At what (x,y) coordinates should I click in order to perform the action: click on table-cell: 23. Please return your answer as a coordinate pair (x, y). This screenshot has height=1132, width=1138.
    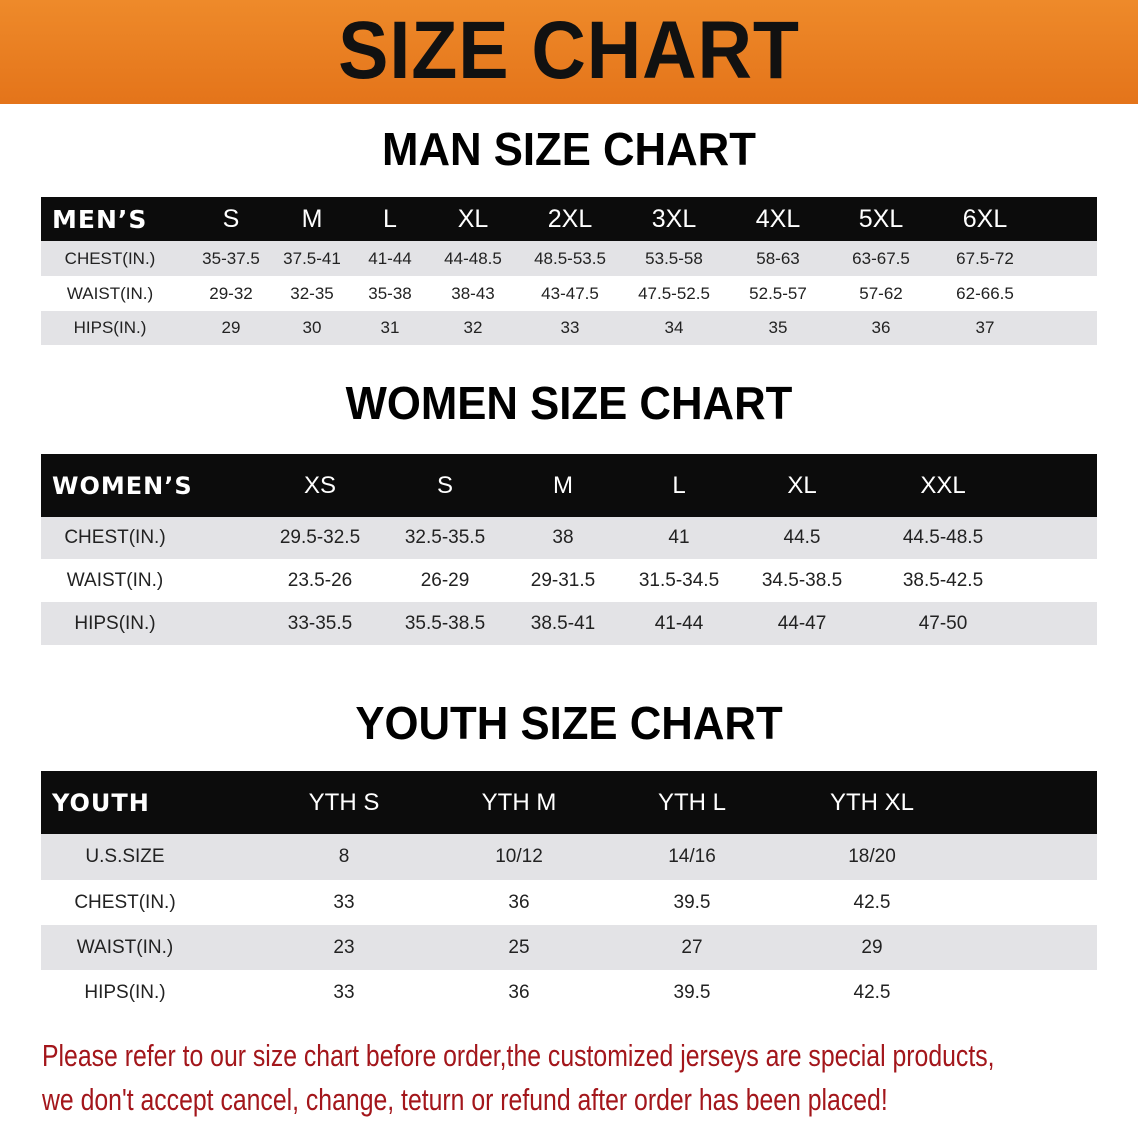
    Looking at the image, I should click on (344, 947).